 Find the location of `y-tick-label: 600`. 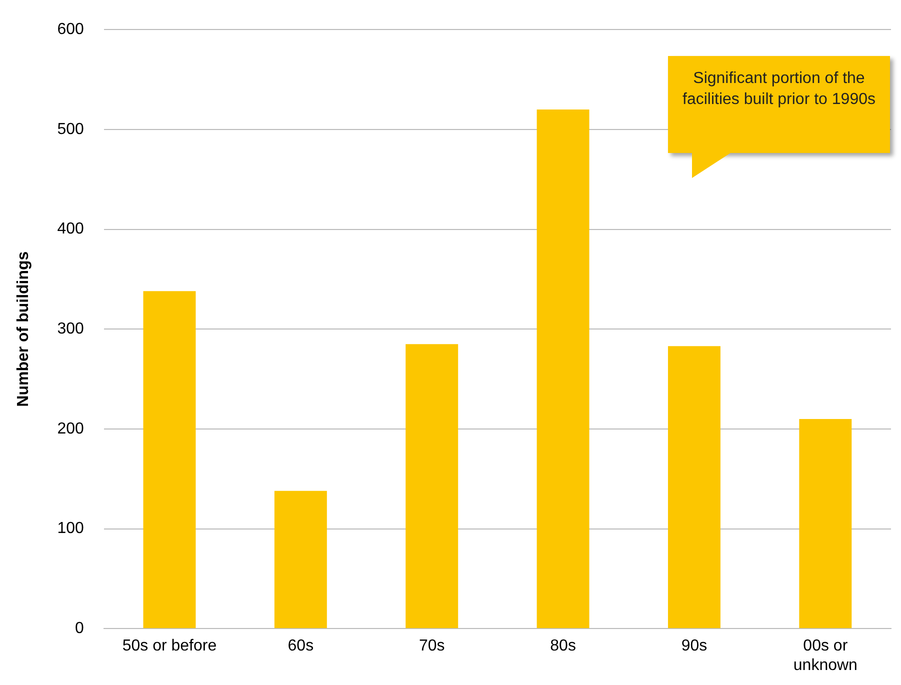

y-tick-label: 600 is located at coordinates (70, 29).